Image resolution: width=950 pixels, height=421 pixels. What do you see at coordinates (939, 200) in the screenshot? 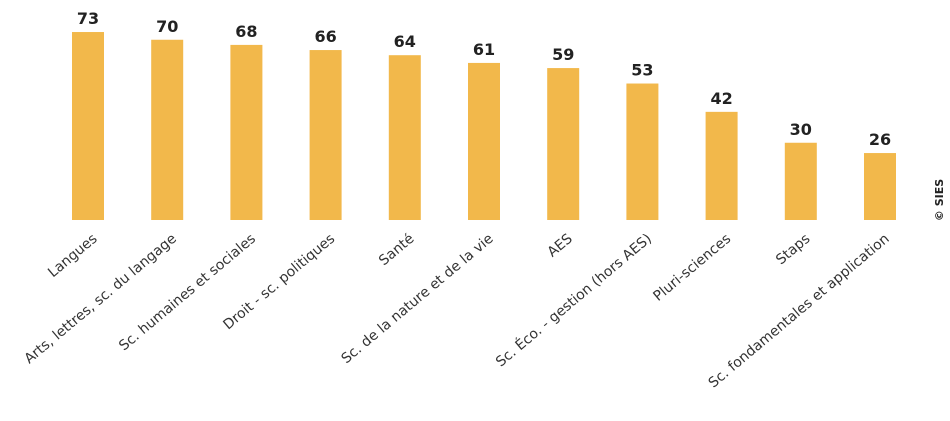
I see `credit: © SIES` at bounding box center [939, 200].